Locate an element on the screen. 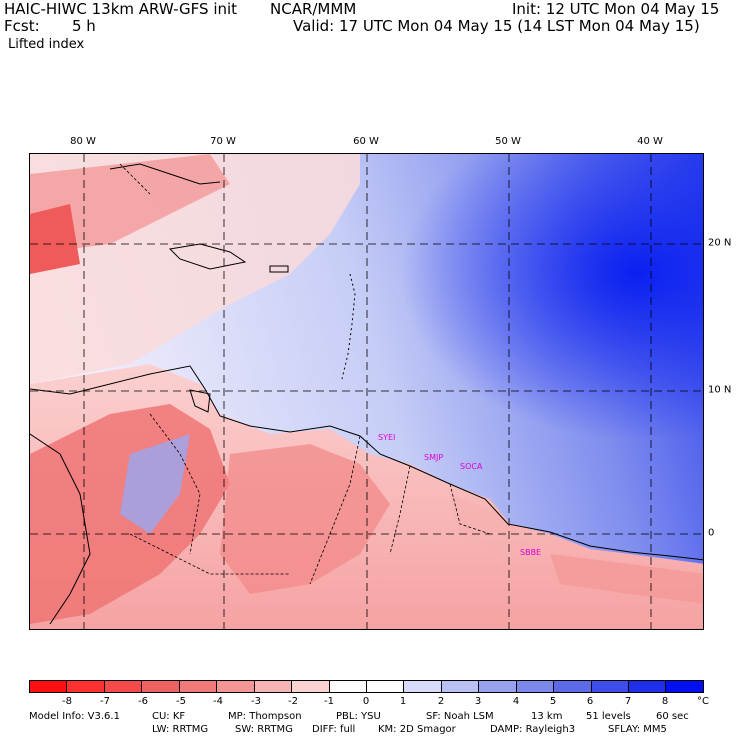 This screenshot has height=740, width=740. grid-resolution: 13 km is located at coordinates (547, 716).